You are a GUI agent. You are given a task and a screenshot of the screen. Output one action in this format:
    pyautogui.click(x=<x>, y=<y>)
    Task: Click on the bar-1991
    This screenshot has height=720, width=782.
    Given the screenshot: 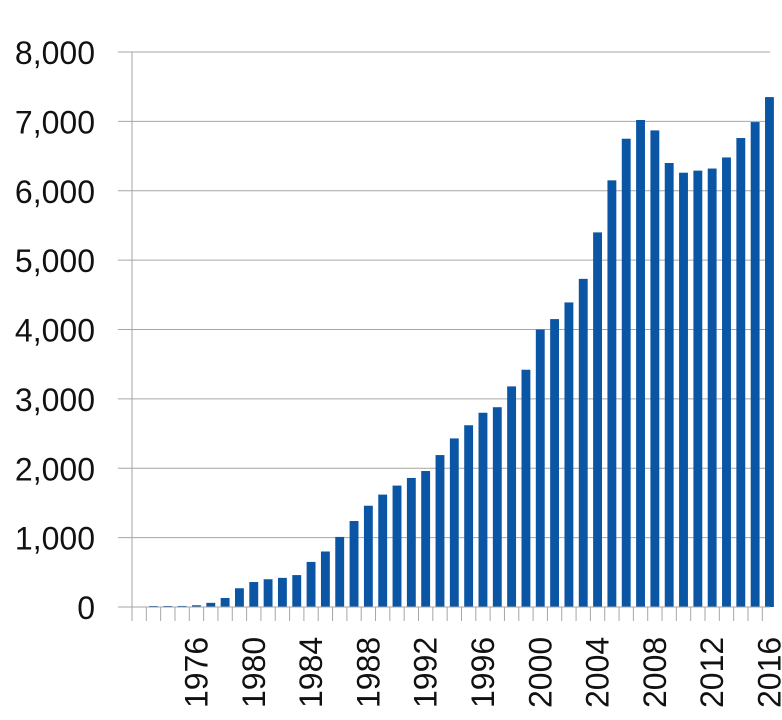 What is the action you would take?
    pyautogui.click(x=411, y=542)
    